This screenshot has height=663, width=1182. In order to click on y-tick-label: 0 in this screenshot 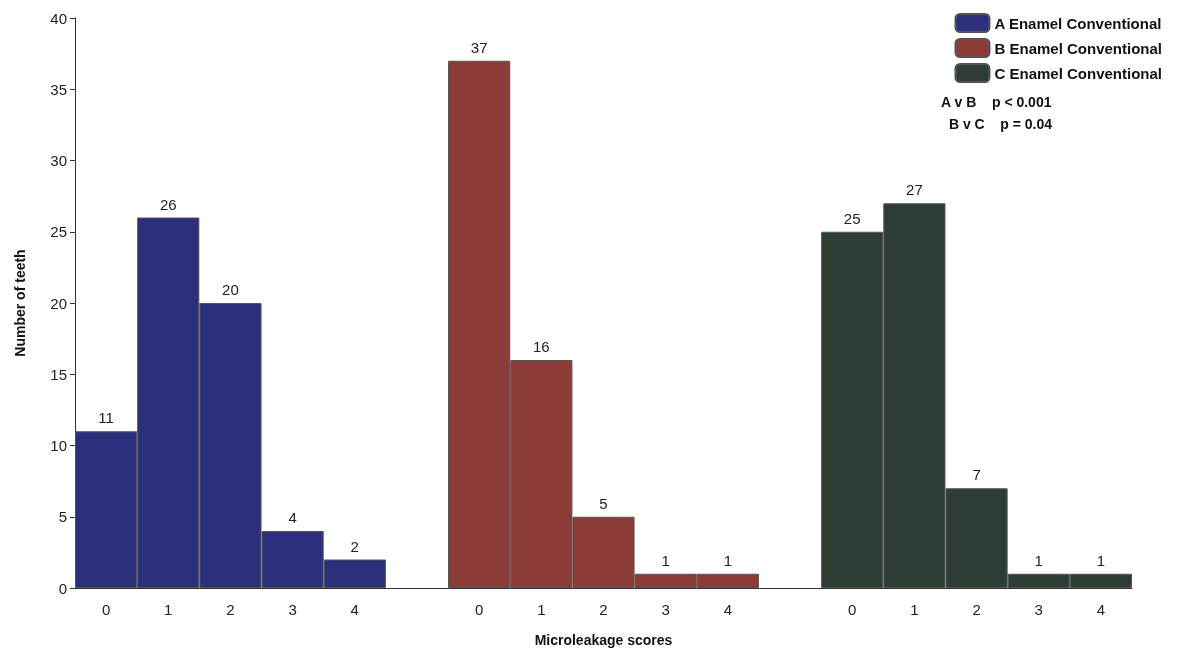, I will do `click(62, 588)`.